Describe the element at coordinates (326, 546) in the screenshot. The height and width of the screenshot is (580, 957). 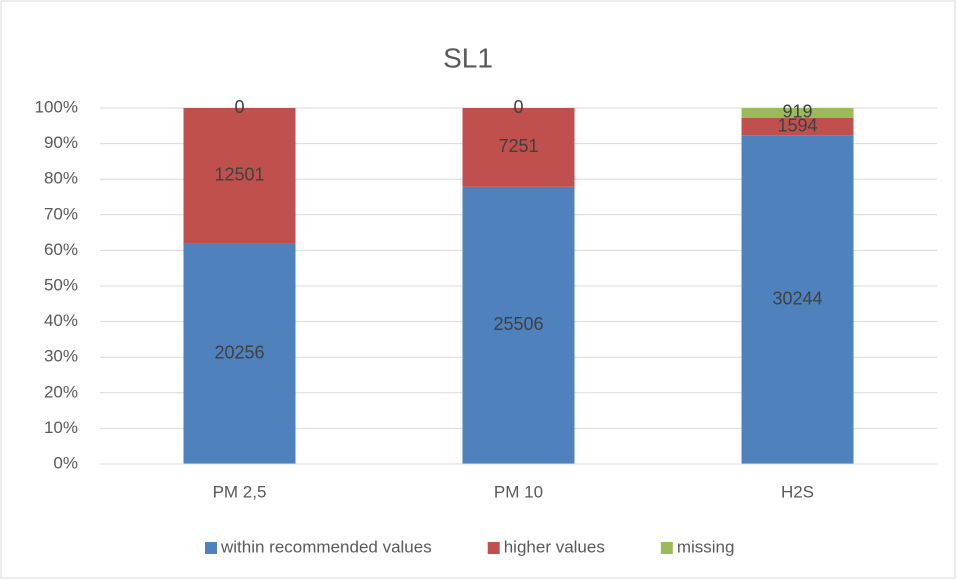
I see `legend-label: within recommended values` at that location.